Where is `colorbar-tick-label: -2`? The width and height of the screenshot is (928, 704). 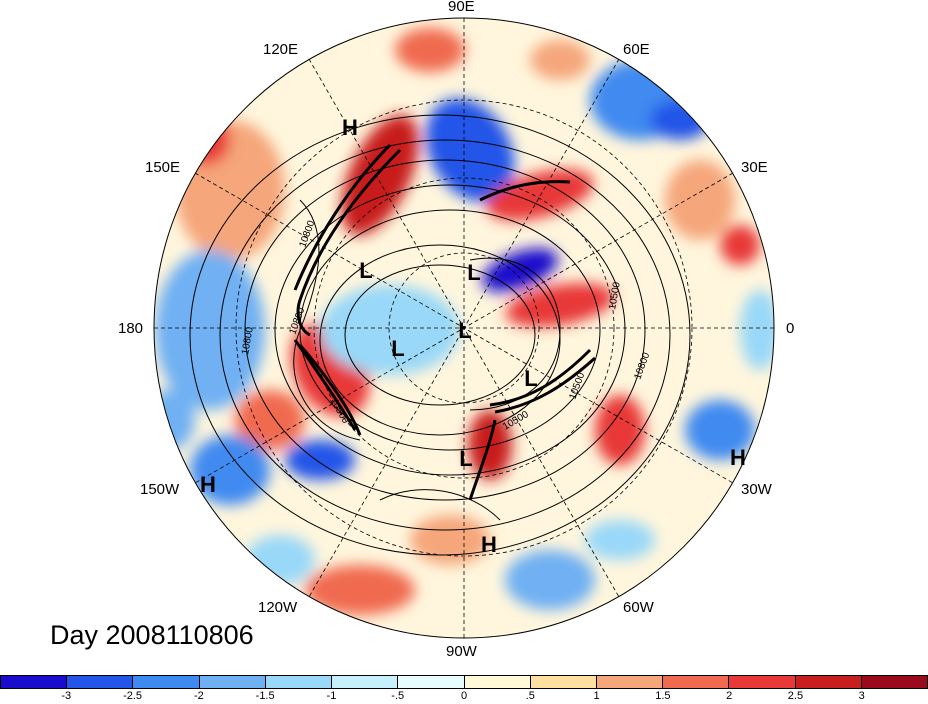
colorbar-tick-label: -2 is located at coordinates (198, 696).